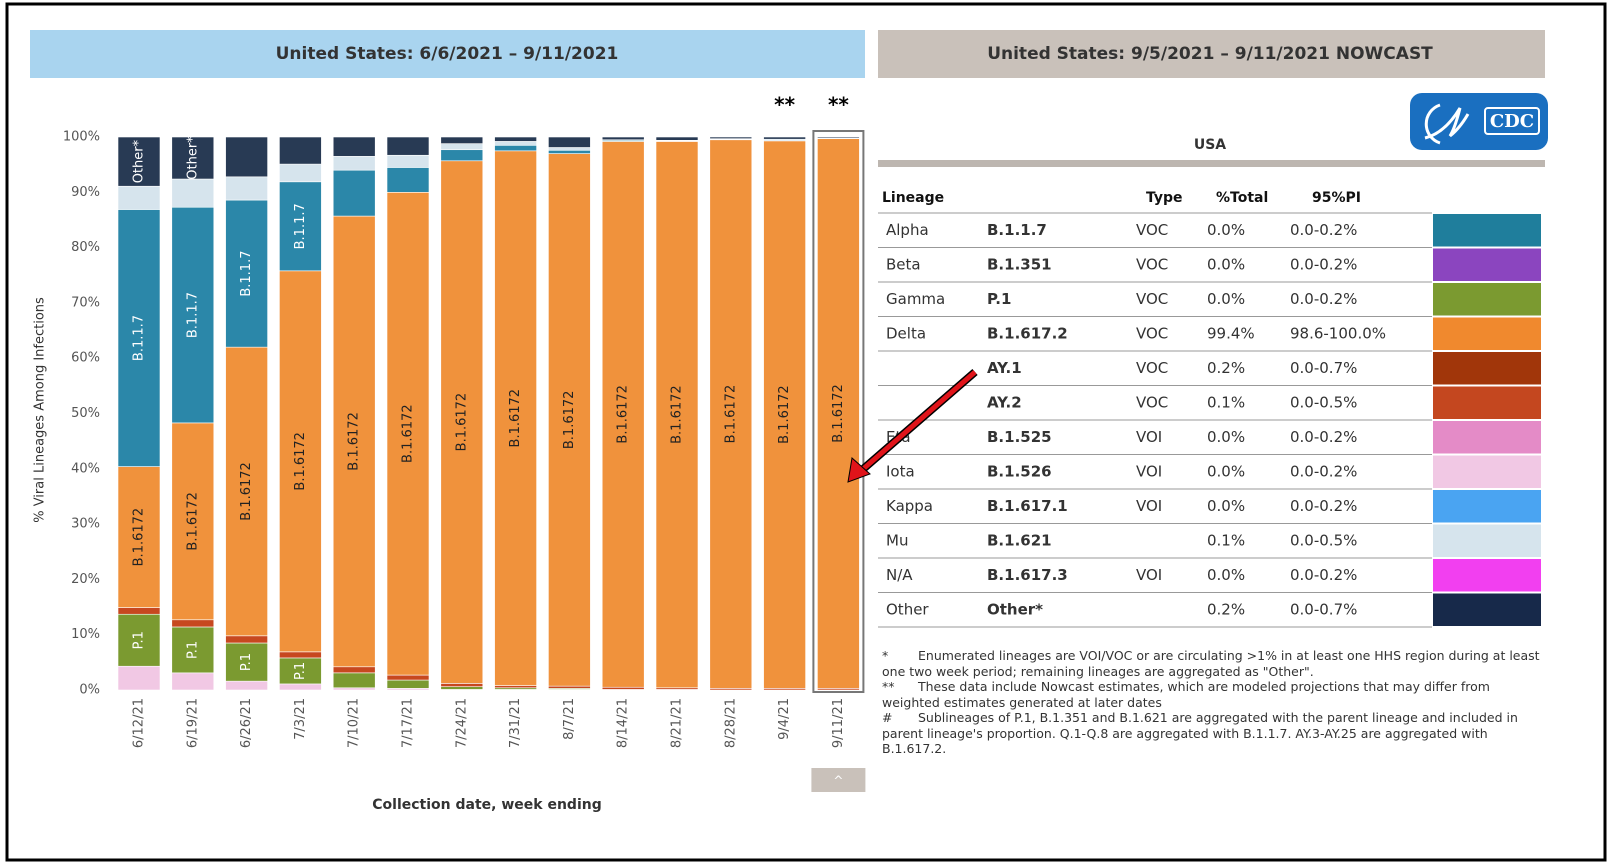 This screenshot has width=1614, height=866. What do you see at coordinates (1027, 333) in the screenshot?
I see `table-cell: B.1.617.2` at bounding box center [1027, 333].